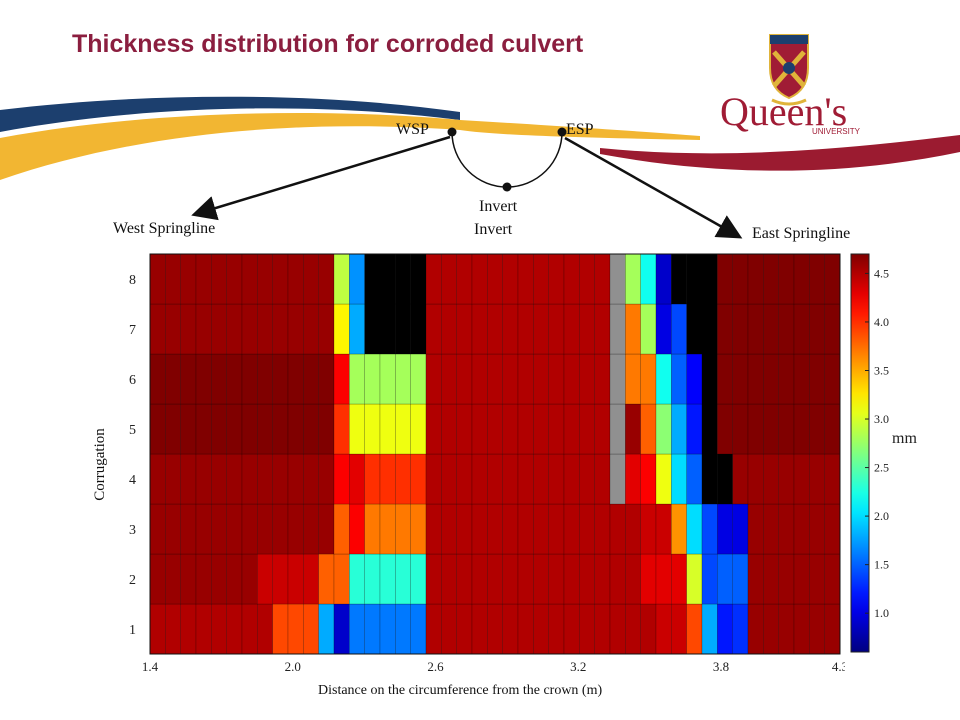 The image size is (960, 720). I want to click on y-tick-label: 6, so click(132, 380).